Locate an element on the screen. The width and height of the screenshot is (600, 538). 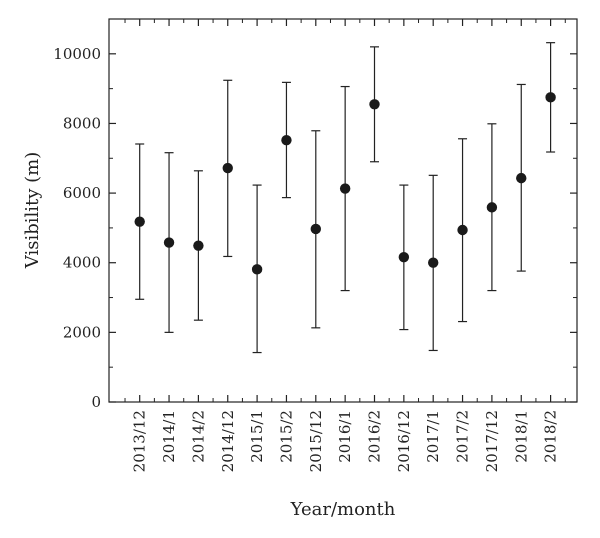
x-tick-label: 2017/2 is located at coordinates (463, 436).